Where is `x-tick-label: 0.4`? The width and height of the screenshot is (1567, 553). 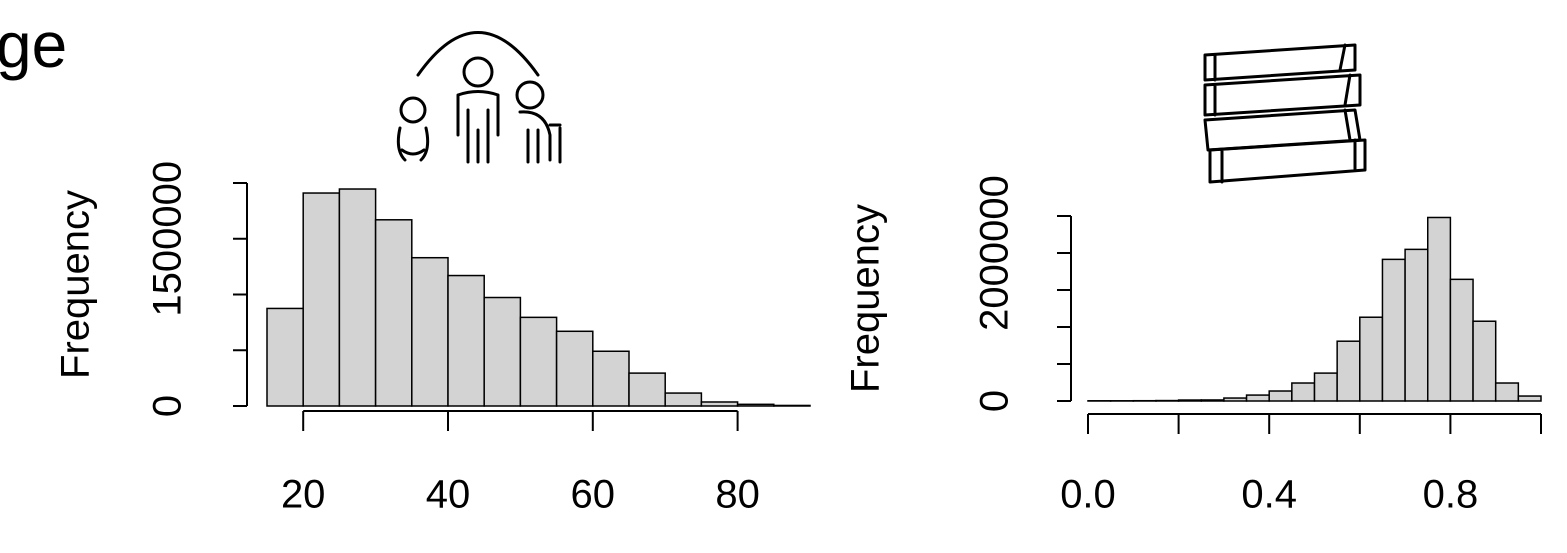 x-tick-label: 0.4 is located at coordinates (1269, 495).